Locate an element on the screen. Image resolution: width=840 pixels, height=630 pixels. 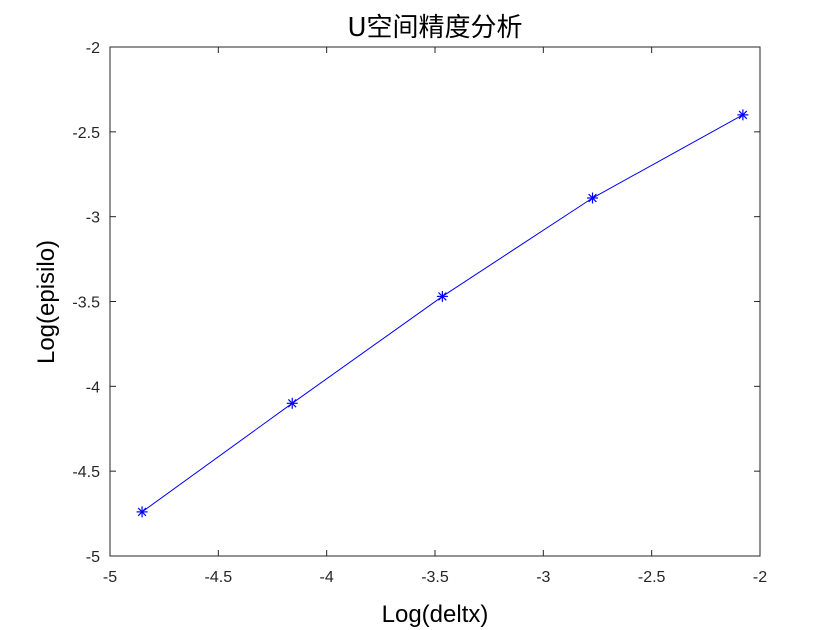
chart-title: U空间精度分析 is located at coordinates (434, 28).